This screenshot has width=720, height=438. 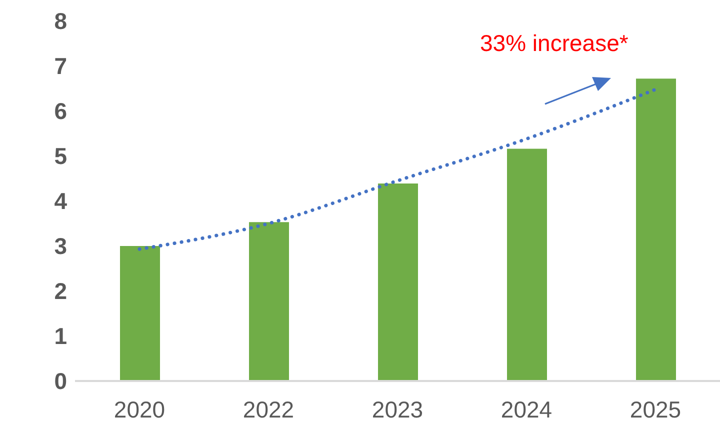 I want to click on y-tick-label: 1, so click(x=61, y=336).